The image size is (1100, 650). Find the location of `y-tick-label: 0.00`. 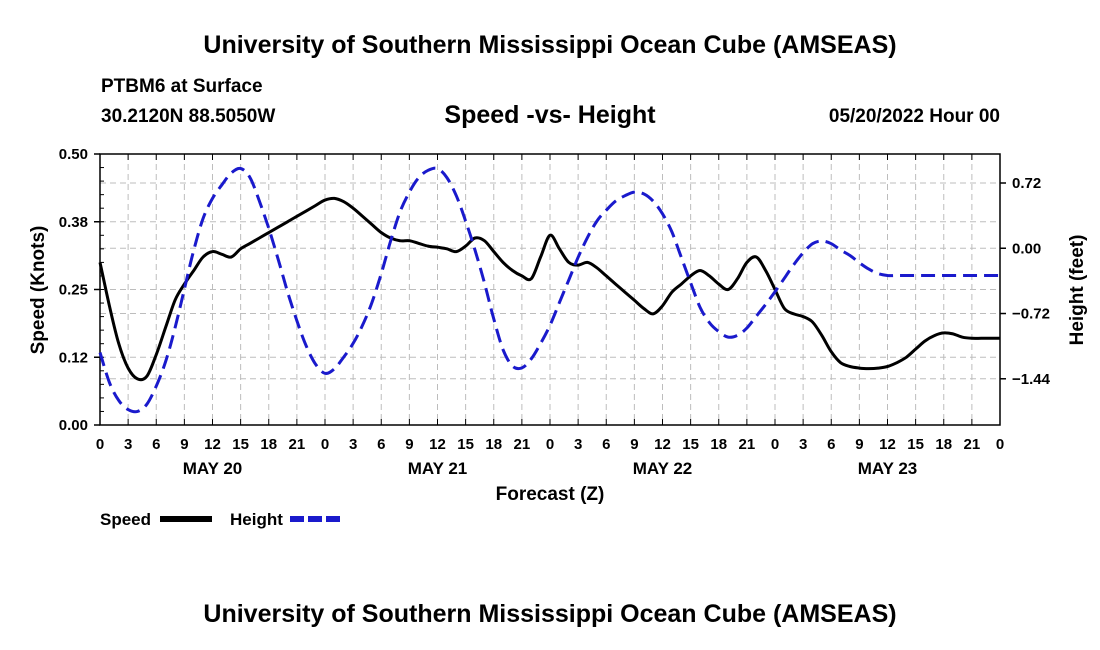

y-tick-label: 0.00 is located at coordinates (73, 425).